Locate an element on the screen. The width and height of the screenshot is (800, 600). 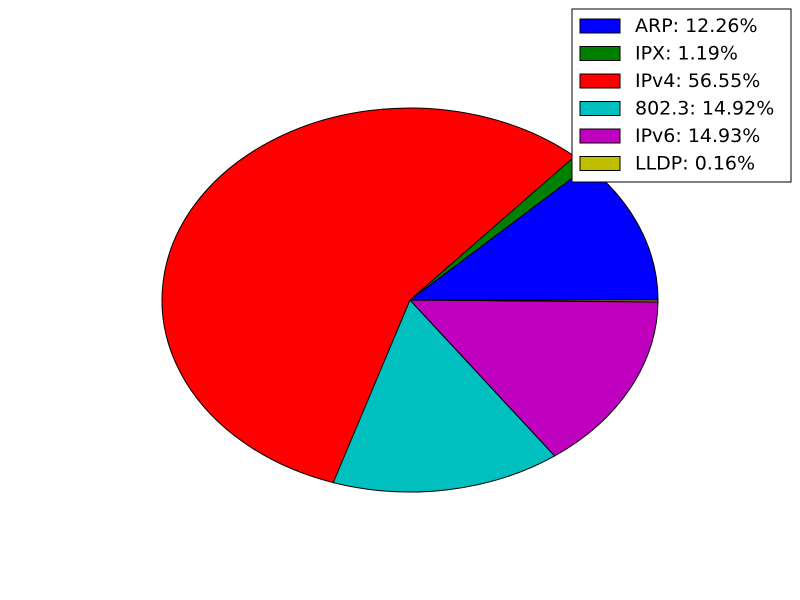
legend-label-5: LLDP: 0.16% is located at coordinates (695, 164).